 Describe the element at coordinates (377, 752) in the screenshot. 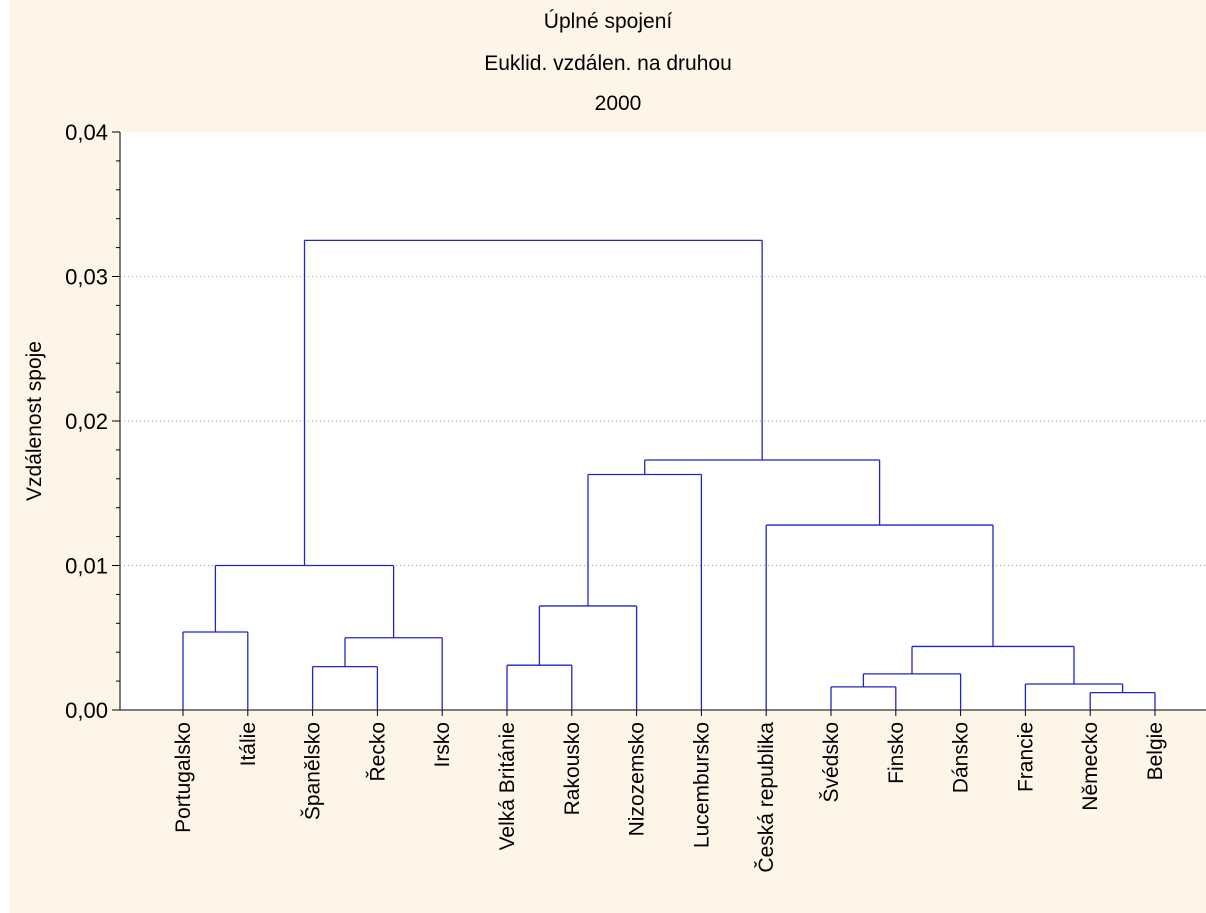

I see `leaf-label: Řecko` at that location.